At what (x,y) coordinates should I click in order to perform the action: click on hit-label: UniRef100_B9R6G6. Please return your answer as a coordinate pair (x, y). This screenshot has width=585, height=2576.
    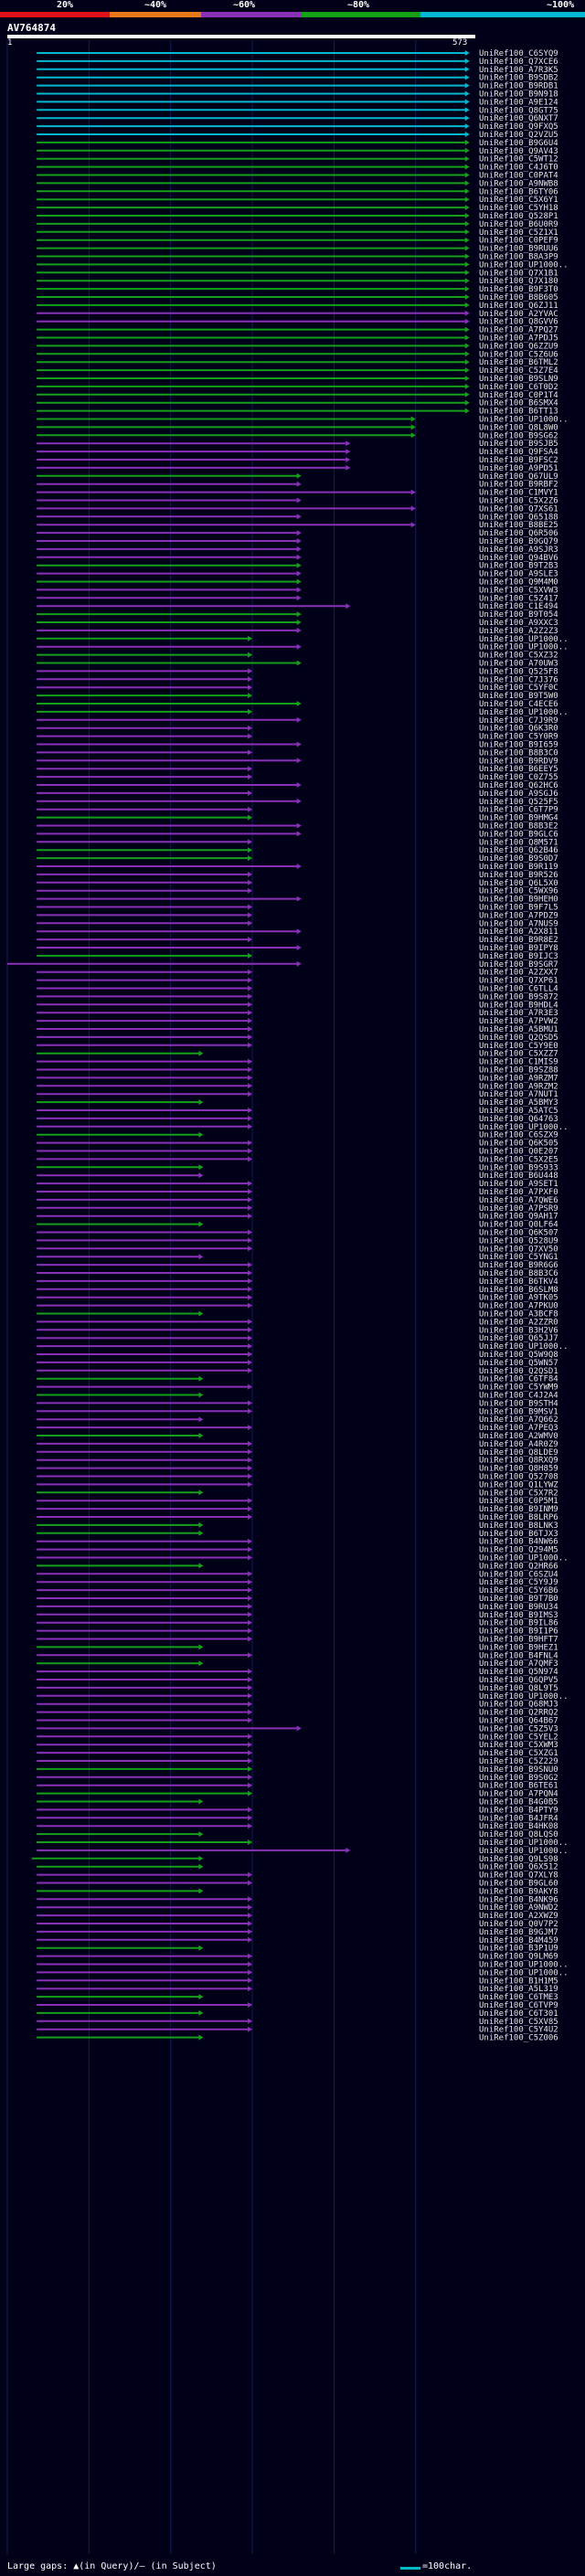
    Looking at the image, I should click on (518, 1265).